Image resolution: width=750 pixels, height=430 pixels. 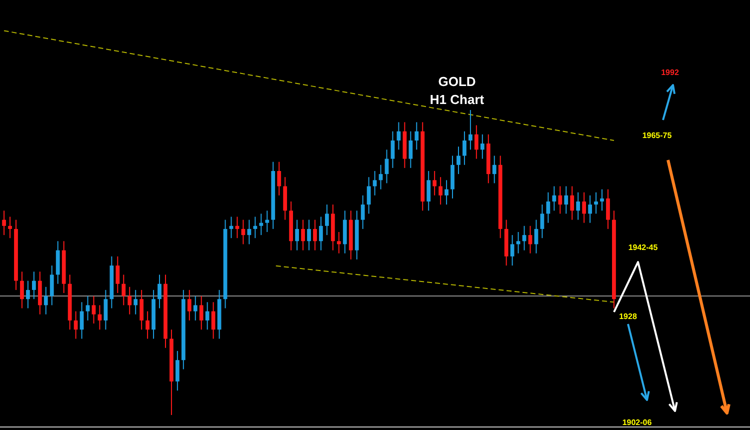 What do you see at coordinates (628, 316) in the screenshot?
I see `text: 1928` at bounding box center [628, 316].